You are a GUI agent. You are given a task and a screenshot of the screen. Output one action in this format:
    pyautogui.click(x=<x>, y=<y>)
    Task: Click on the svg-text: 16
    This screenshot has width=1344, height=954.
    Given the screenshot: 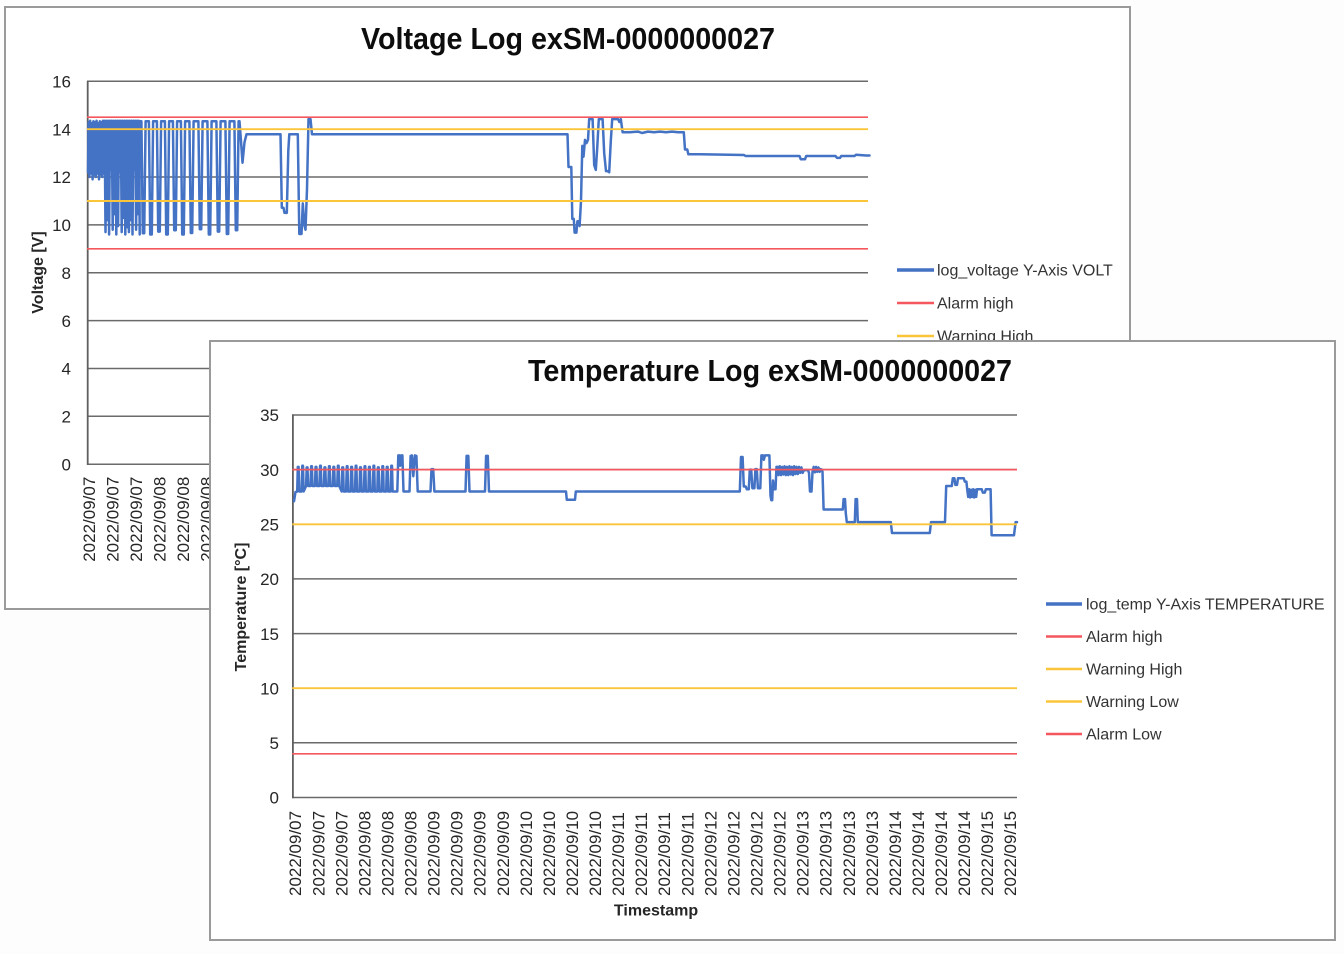 What is the action you would take?
    pyautogui.click(x=61, y=82)
    